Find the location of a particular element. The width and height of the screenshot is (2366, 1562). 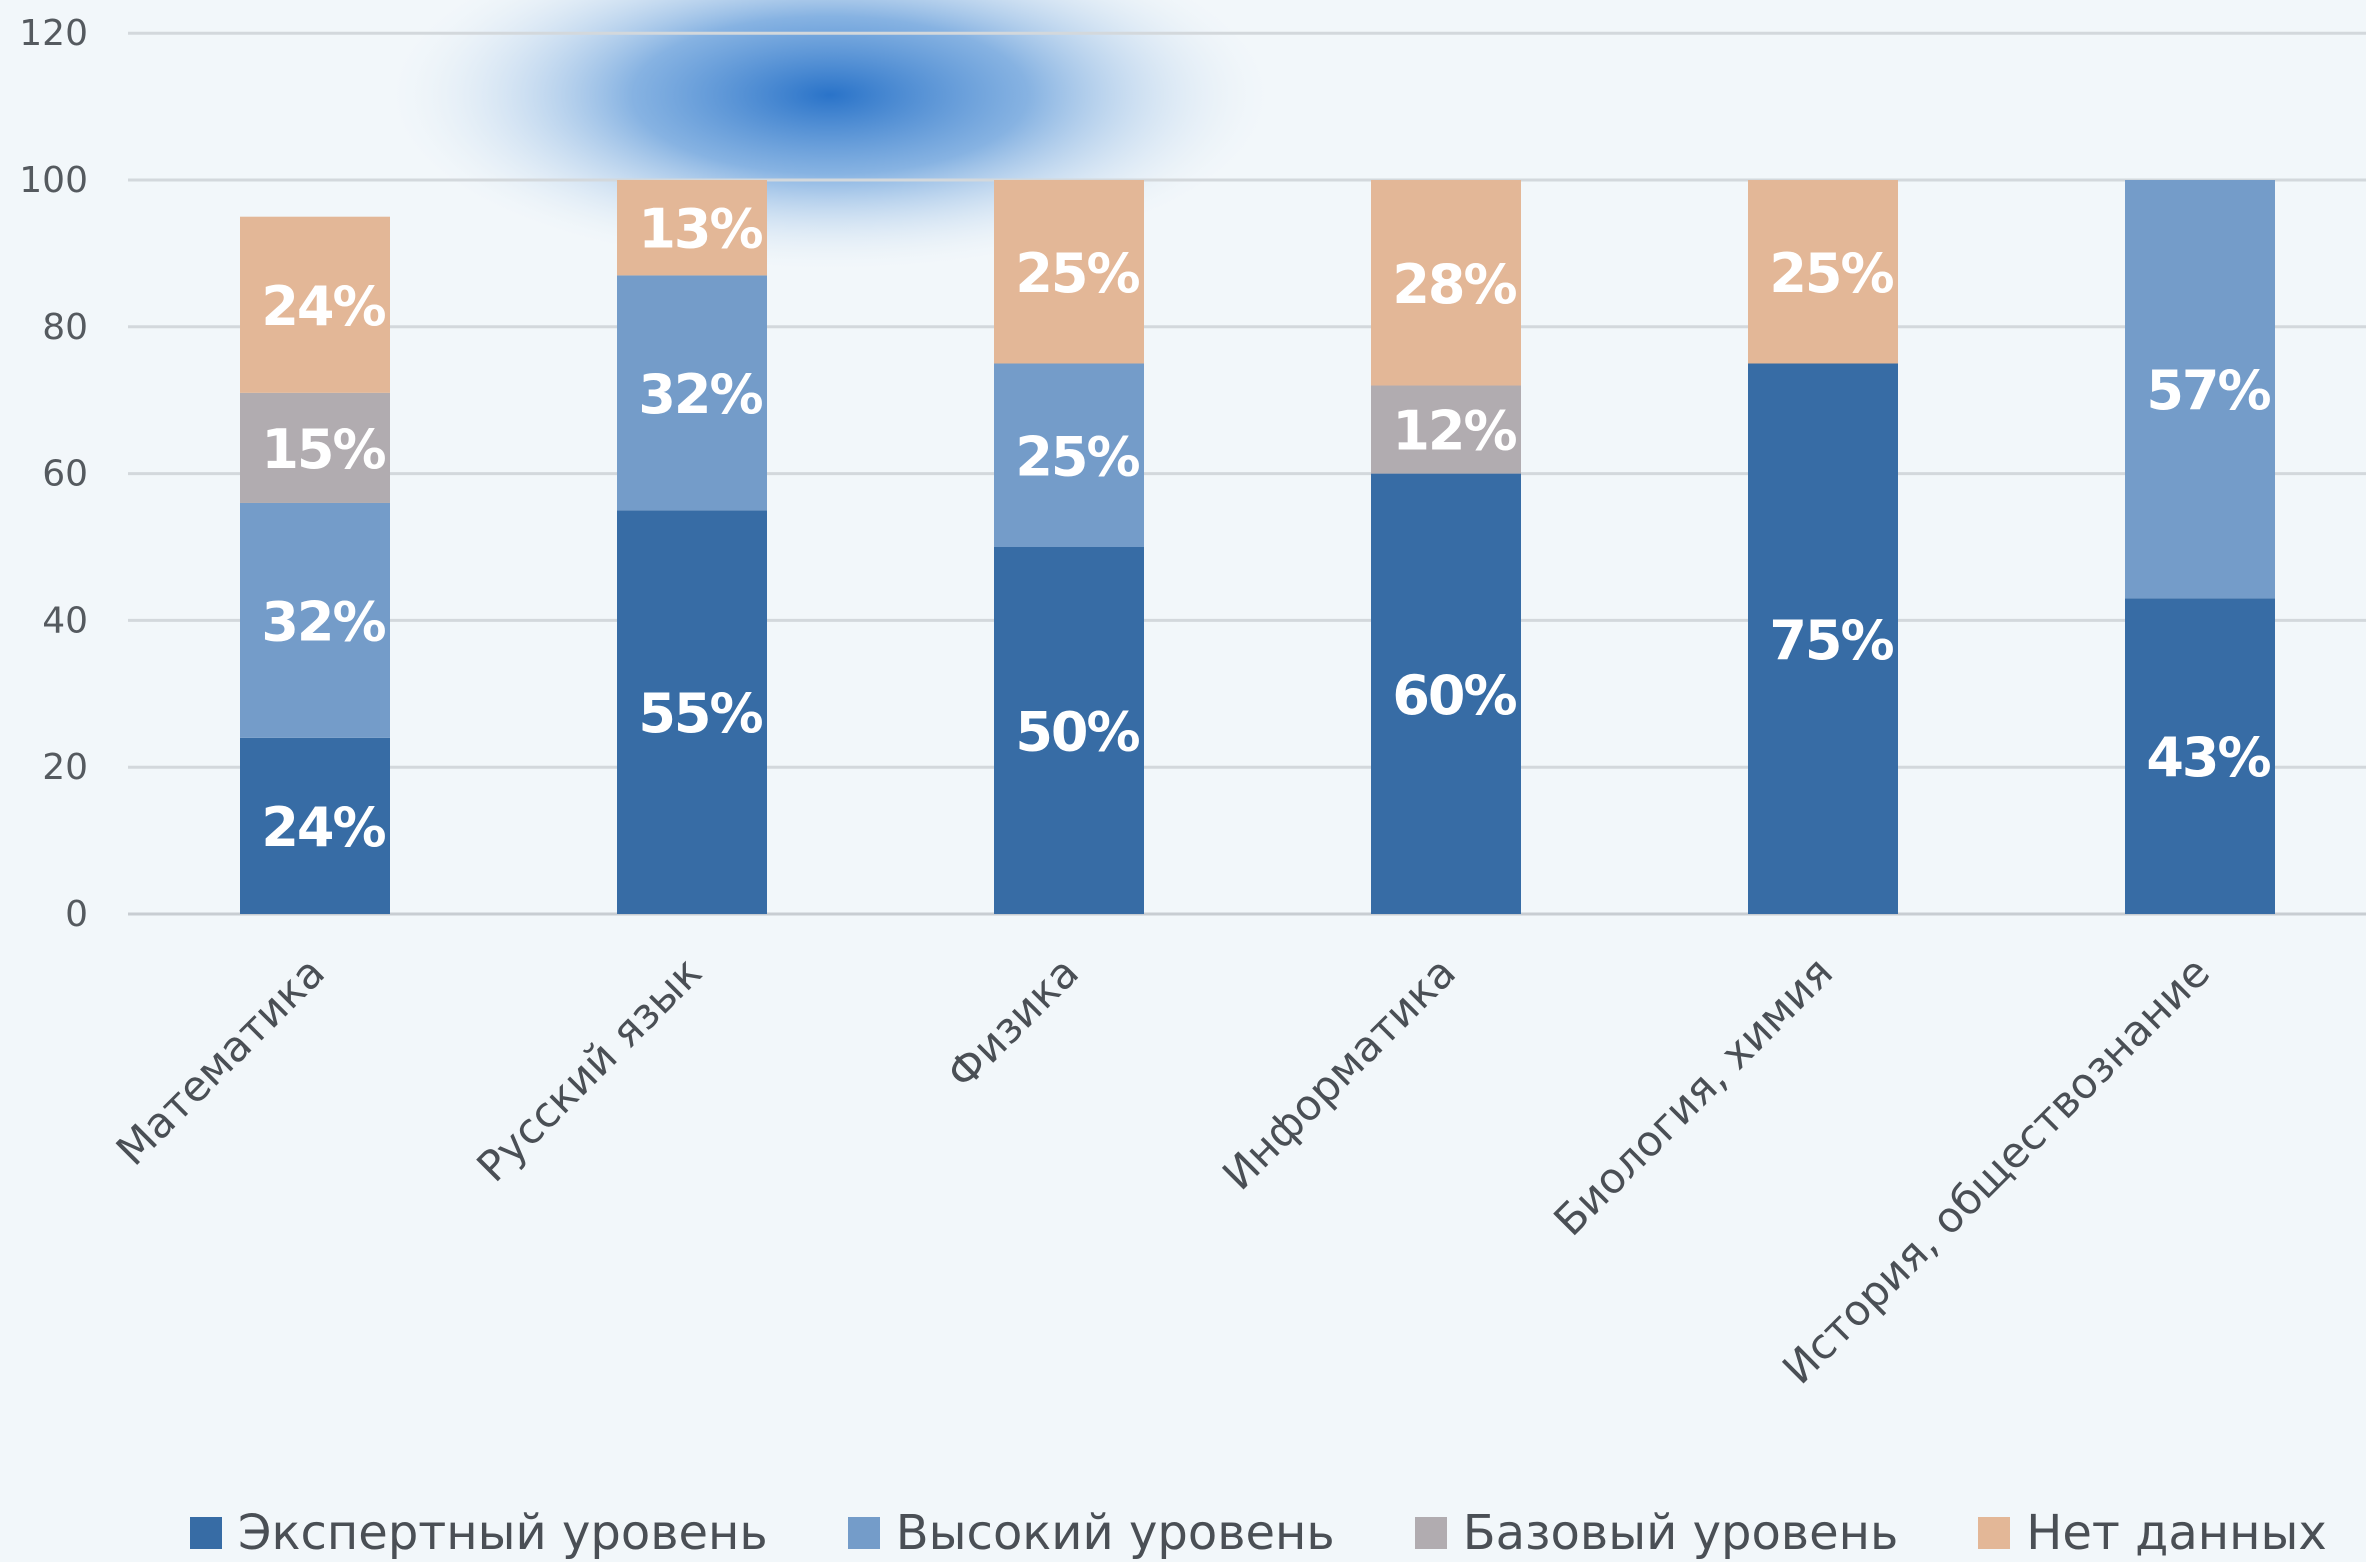

category-label: История, обществознание is located at coordinates (1996, 1170).